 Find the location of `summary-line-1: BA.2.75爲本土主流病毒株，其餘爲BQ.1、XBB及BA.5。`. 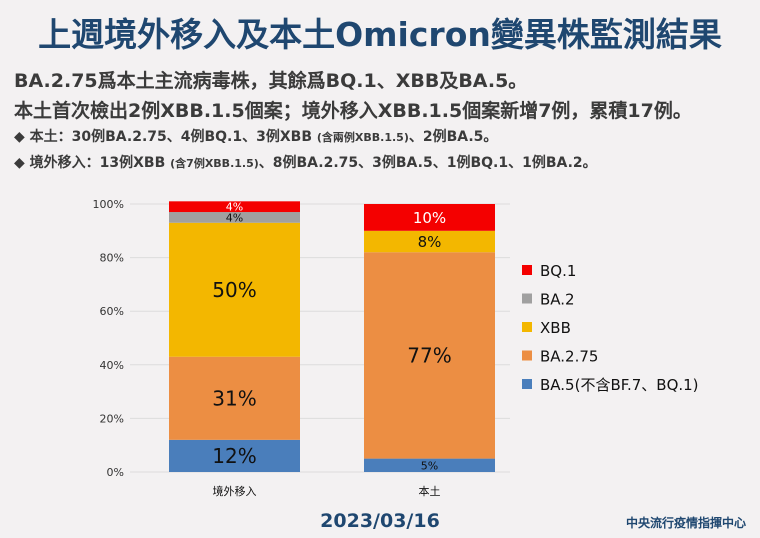

summary-line-1: BA.2.75爲本土主流病毒株，其餘爲BQ.1、XBB及BA.5。 is located at coordinates (271, 81).